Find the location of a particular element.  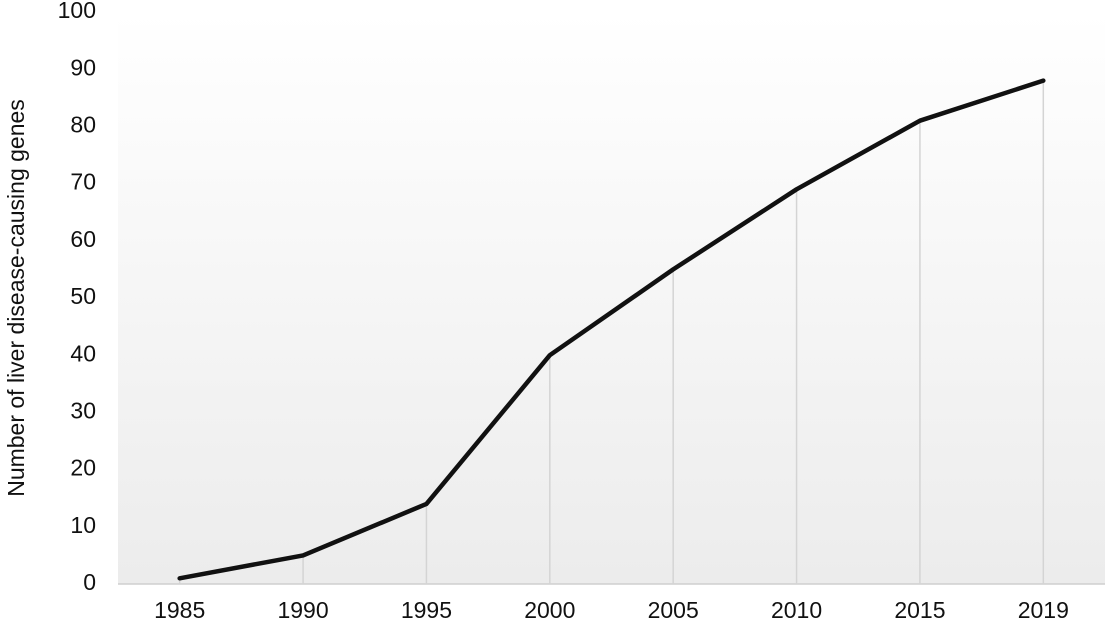

y-tick-label: 80 is located at coordinates (83, 124).